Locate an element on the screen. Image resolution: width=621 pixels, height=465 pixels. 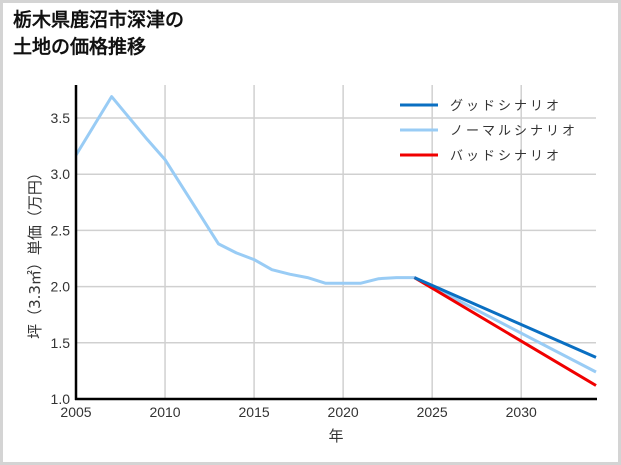
legend-label: ノーマルシナリオ is located at coordinates (514, 131).